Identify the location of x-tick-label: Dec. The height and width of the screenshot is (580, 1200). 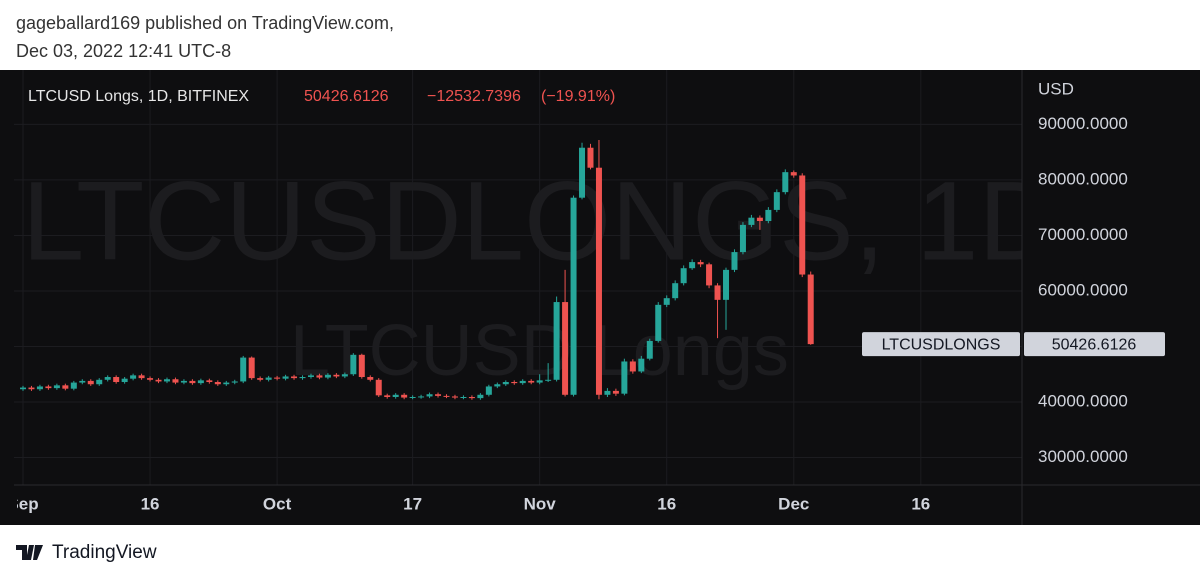
(793, 503).